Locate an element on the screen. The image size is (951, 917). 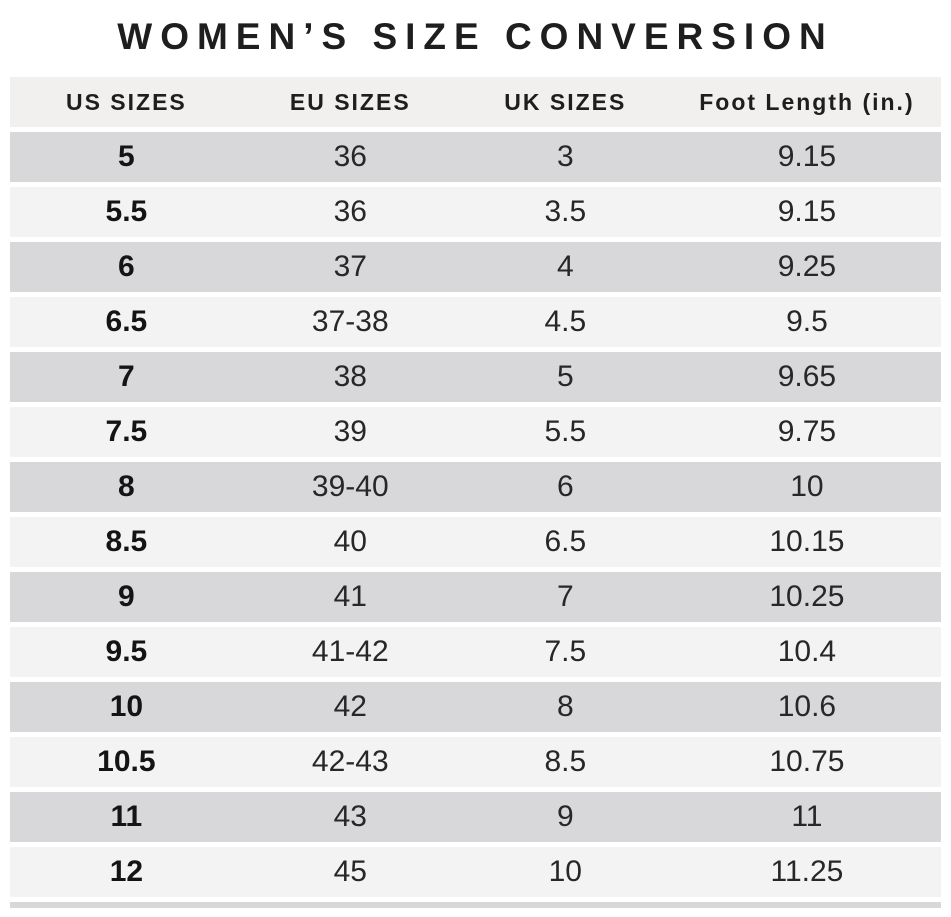
us-size-cell: 8.5 is located at coordinates (126, 542).